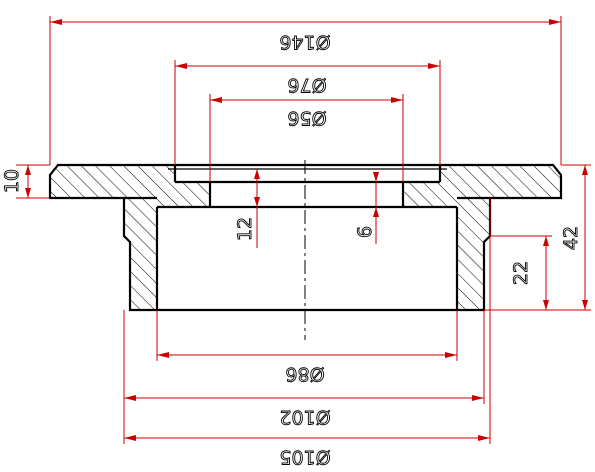 The image size is (595, 472). I want to click on dim-d86-label: Ø86, so click(304, 374).